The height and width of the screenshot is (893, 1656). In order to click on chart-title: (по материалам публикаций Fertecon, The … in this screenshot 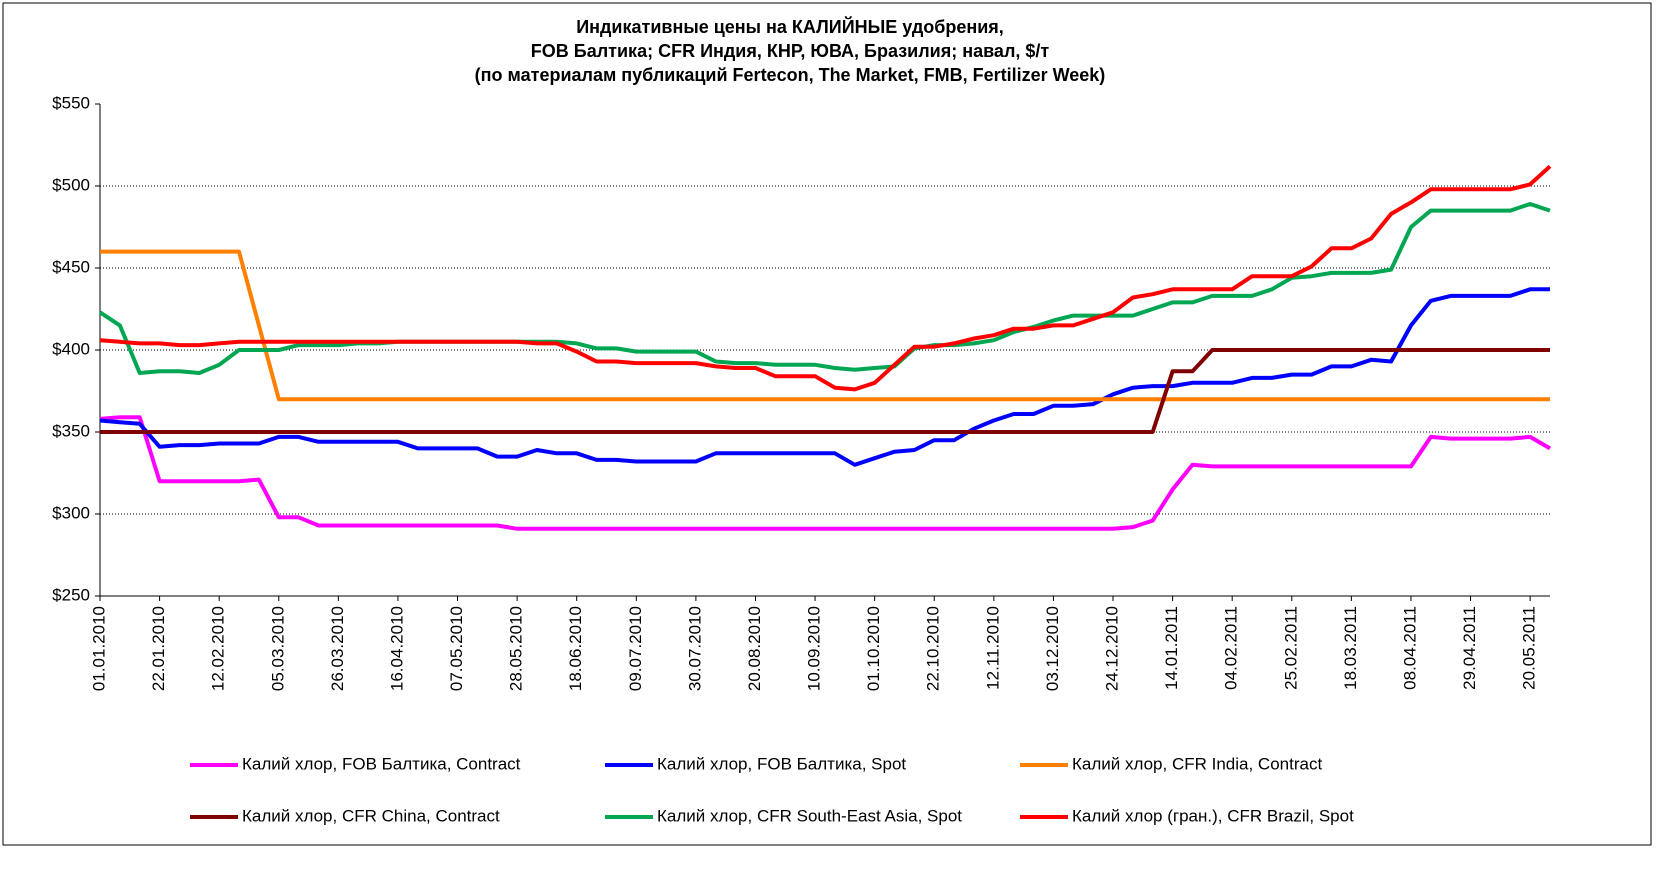, I will do `click(790, 75)`.